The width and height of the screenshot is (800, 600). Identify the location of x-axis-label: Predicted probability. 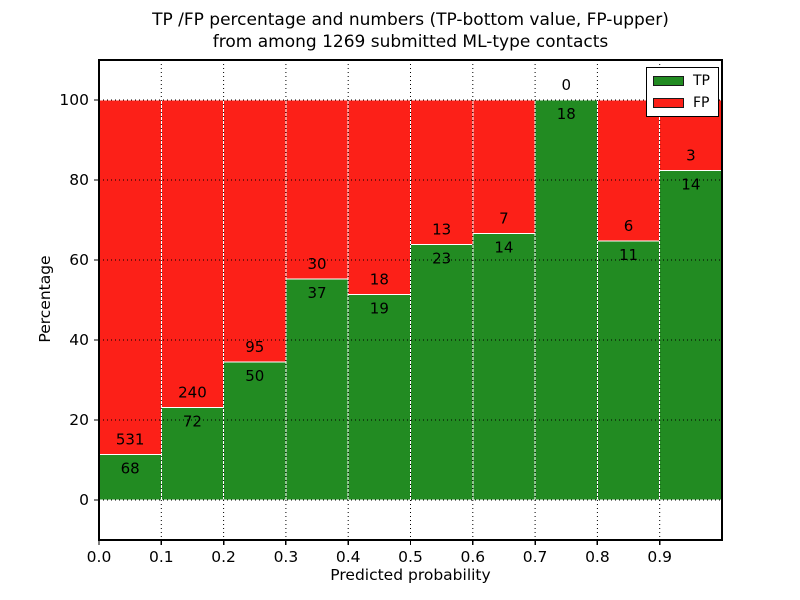
(410, 575).